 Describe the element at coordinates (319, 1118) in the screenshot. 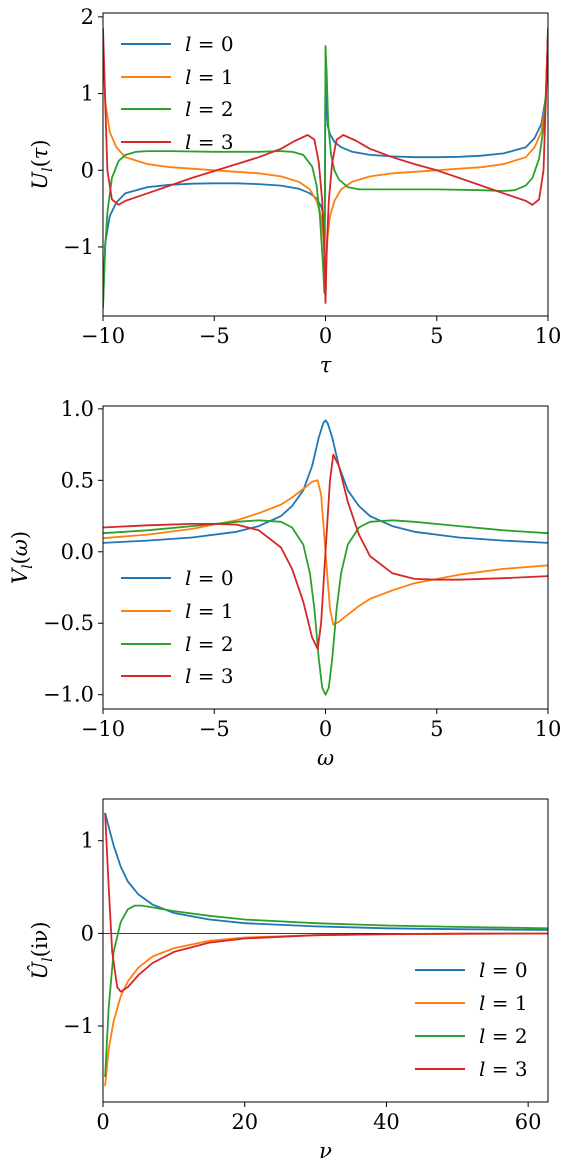

I see `x-ticks: 0 20 40 60` at that location.